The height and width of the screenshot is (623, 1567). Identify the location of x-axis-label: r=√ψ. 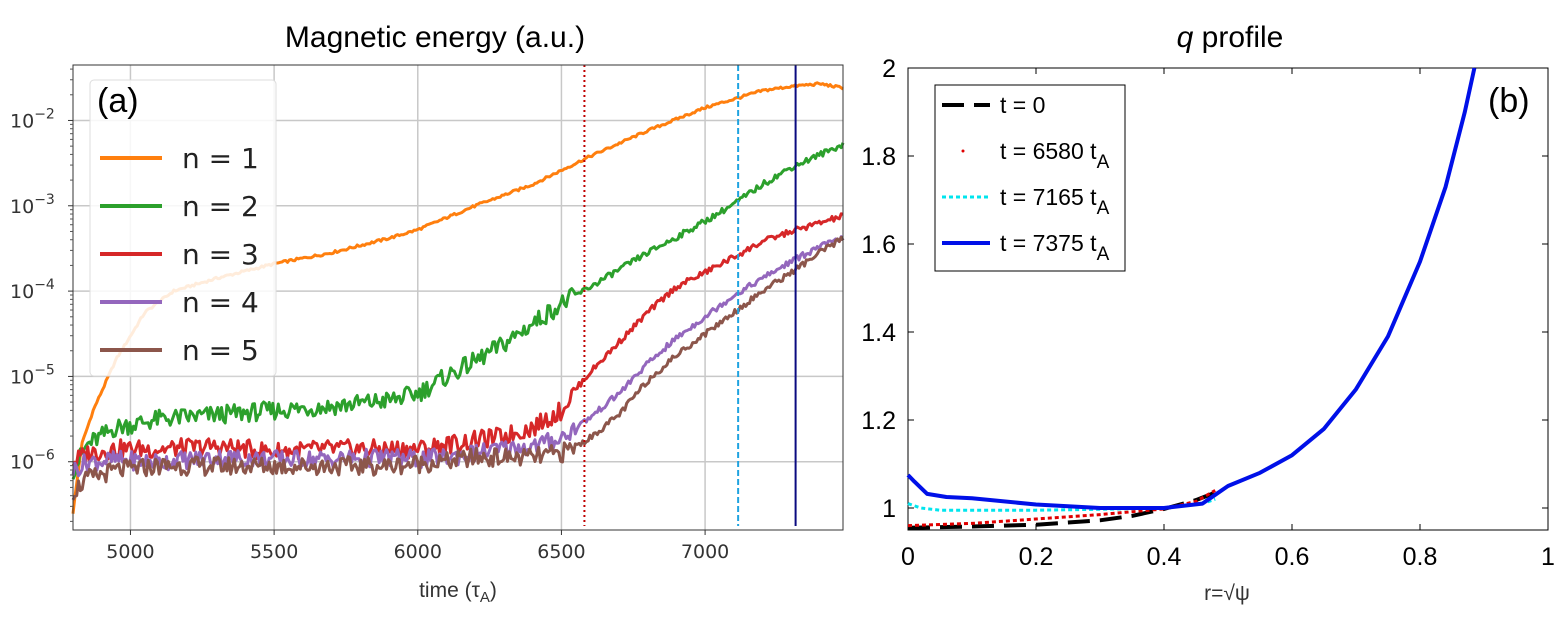
(1227, 593).